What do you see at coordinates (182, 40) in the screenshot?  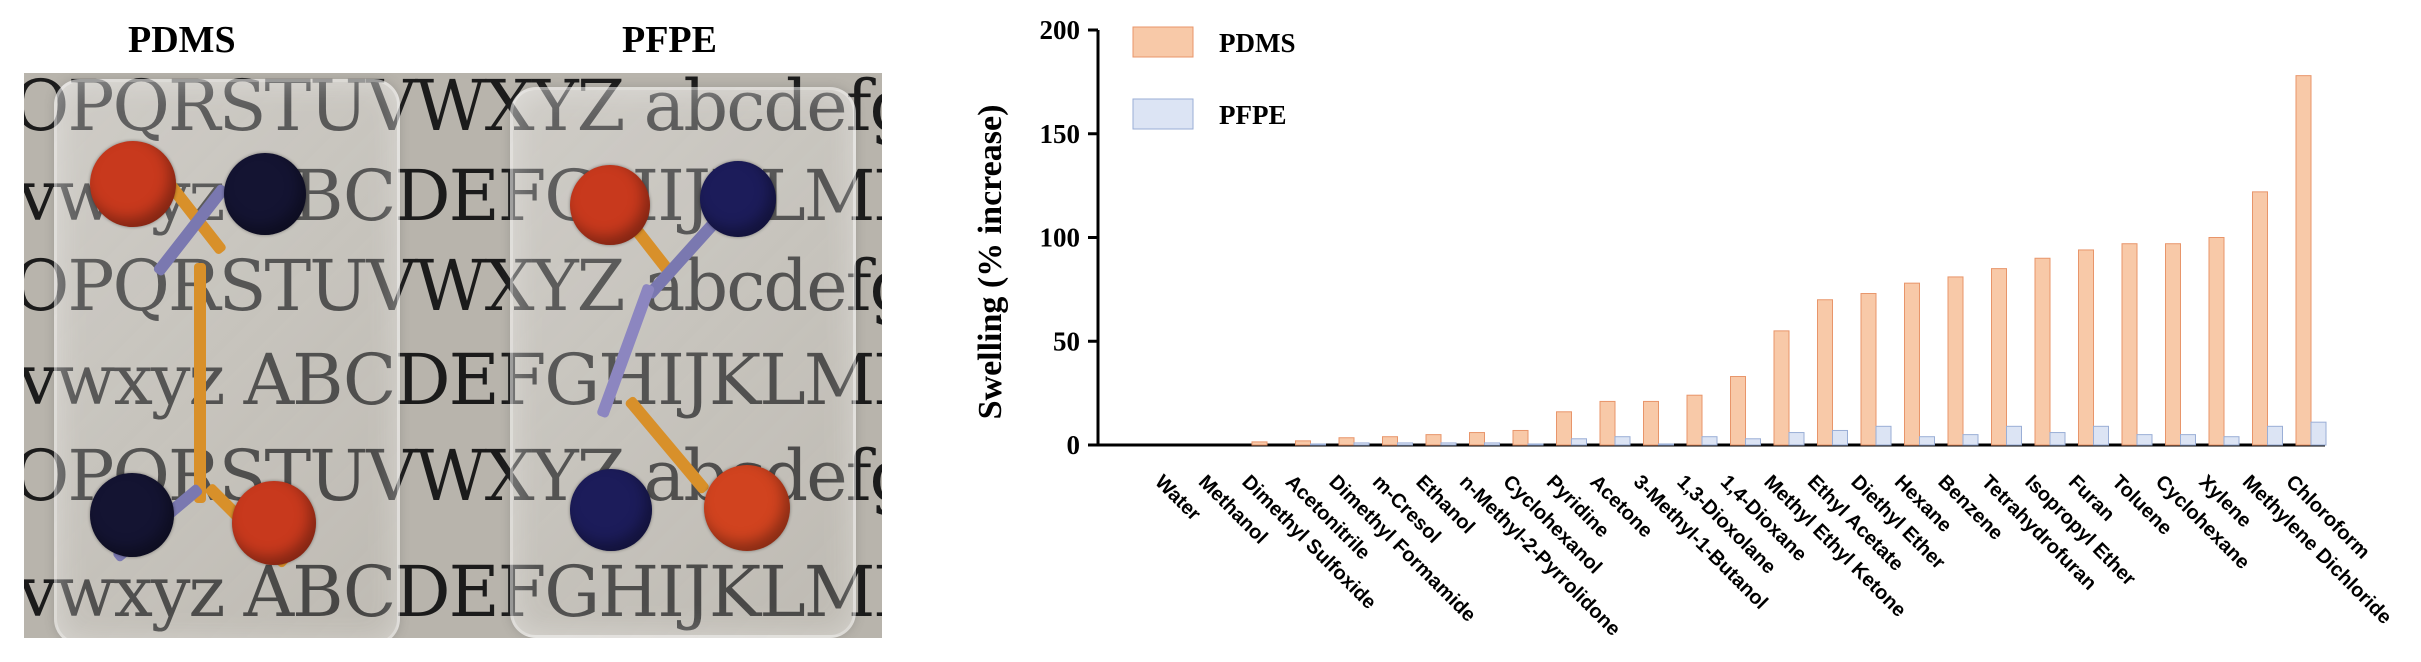 I see `pdms-panel-label: PDMS` at bounding box center [182, 40].